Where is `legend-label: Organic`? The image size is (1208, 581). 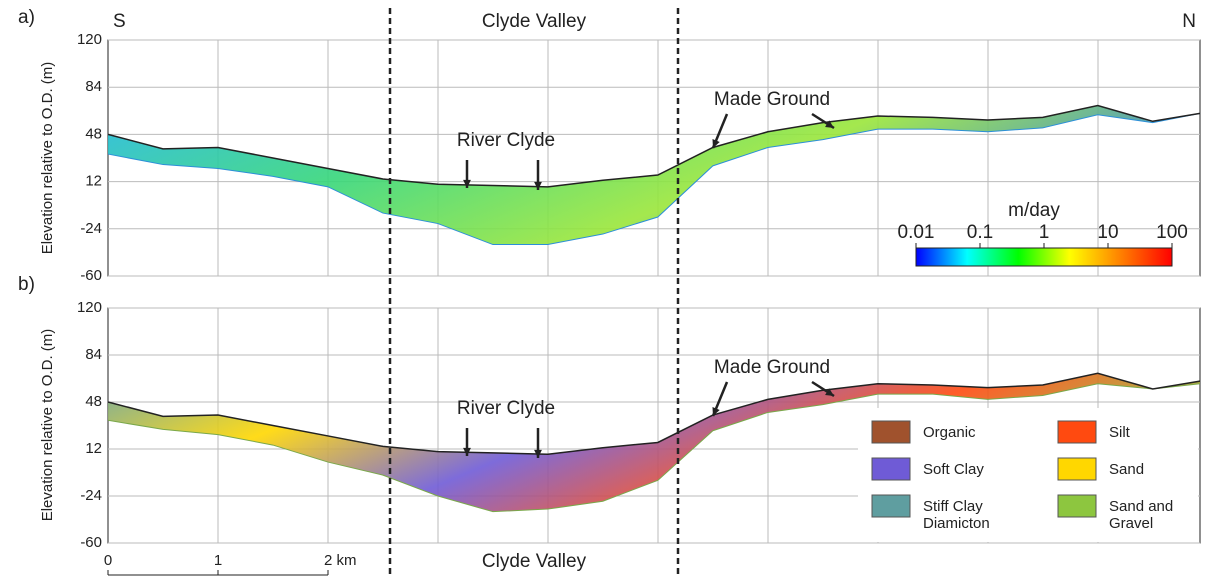 legend-label: Organic is located at coordinates (949, 432).